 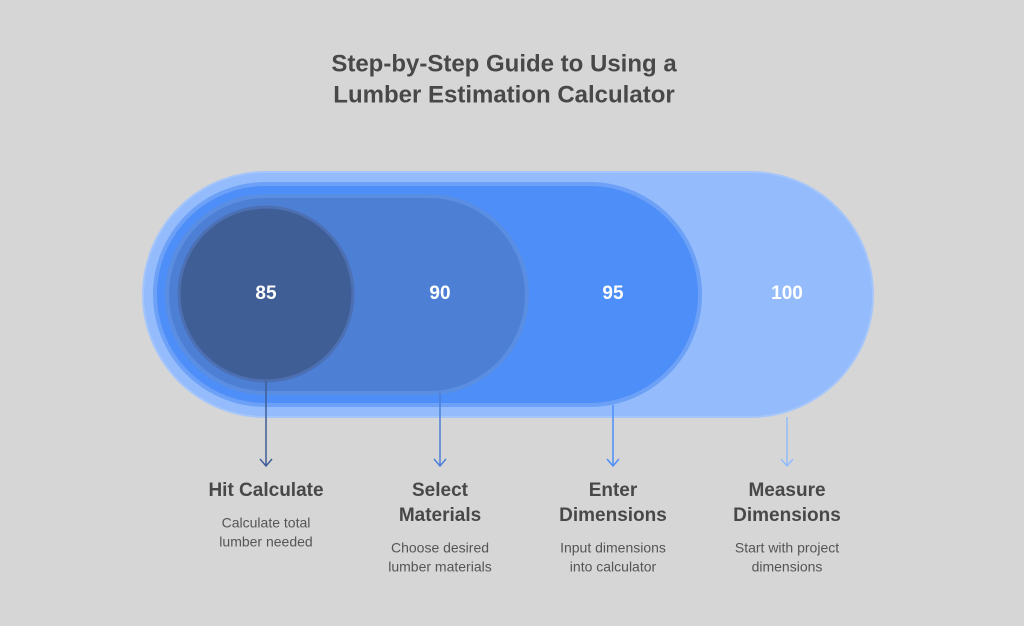 I want to click on step-title: Hit Calculate, so click(x=265, y=490).